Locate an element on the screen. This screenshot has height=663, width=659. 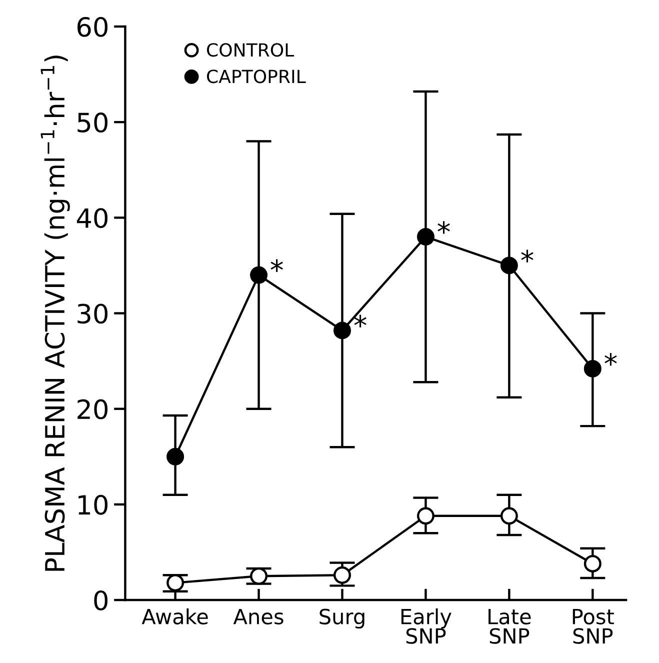
y-tick-label: 50 is located at coordinates (93, 122).